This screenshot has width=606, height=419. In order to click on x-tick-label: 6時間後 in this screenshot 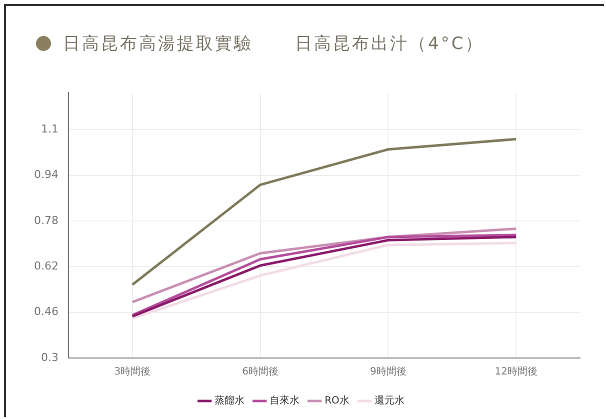, I will do `click(260, 372)`.